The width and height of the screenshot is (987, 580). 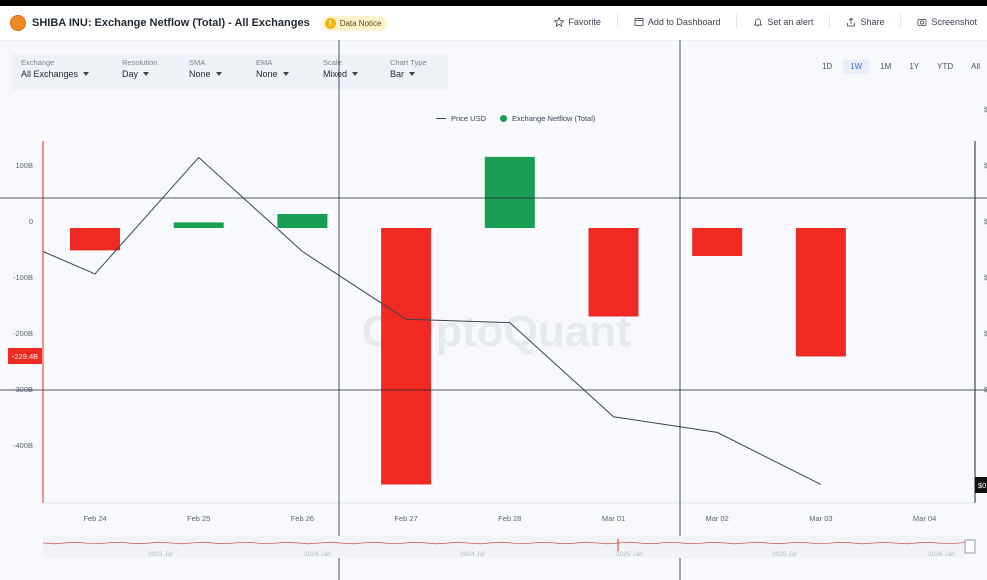 What do you see at coordinates (198, 518) in the screenshot?
I see `x-tick-label: Feb 25` at bounding box center [198, 518].